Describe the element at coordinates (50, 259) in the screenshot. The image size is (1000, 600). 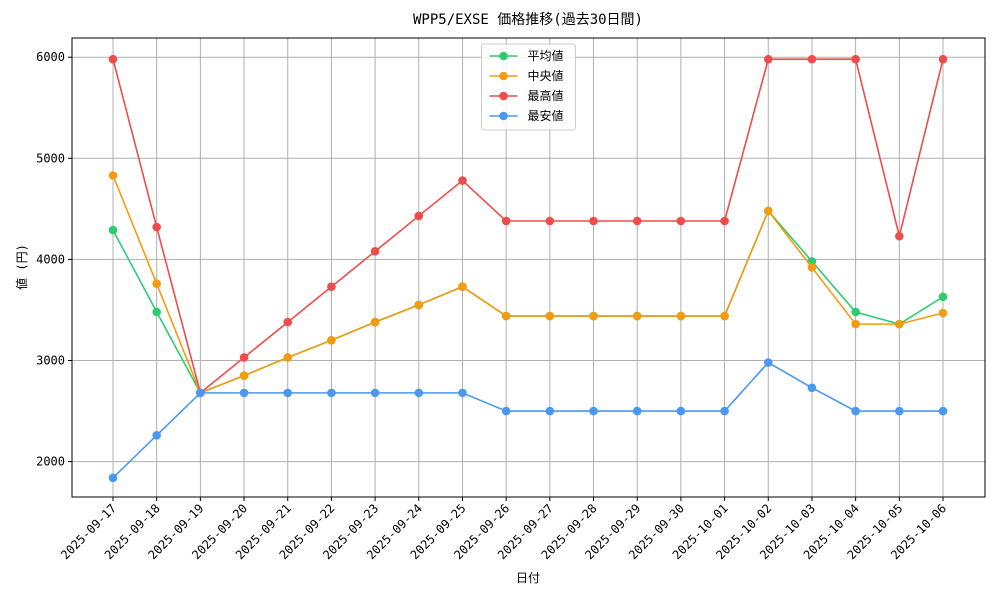
I see `y-tick-label: 4000` at that location.